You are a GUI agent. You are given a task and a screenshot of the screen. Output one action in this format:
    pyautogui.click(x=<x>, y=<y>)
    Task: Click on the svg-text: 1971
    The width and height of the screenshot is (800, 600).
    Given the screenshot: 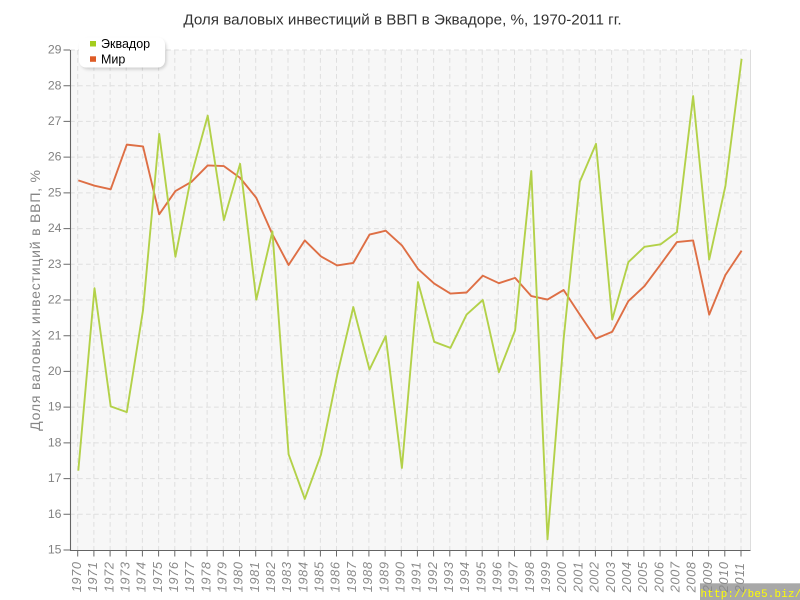 What is the action you would take?
    pyautogui.click(x=92, y=576)
    